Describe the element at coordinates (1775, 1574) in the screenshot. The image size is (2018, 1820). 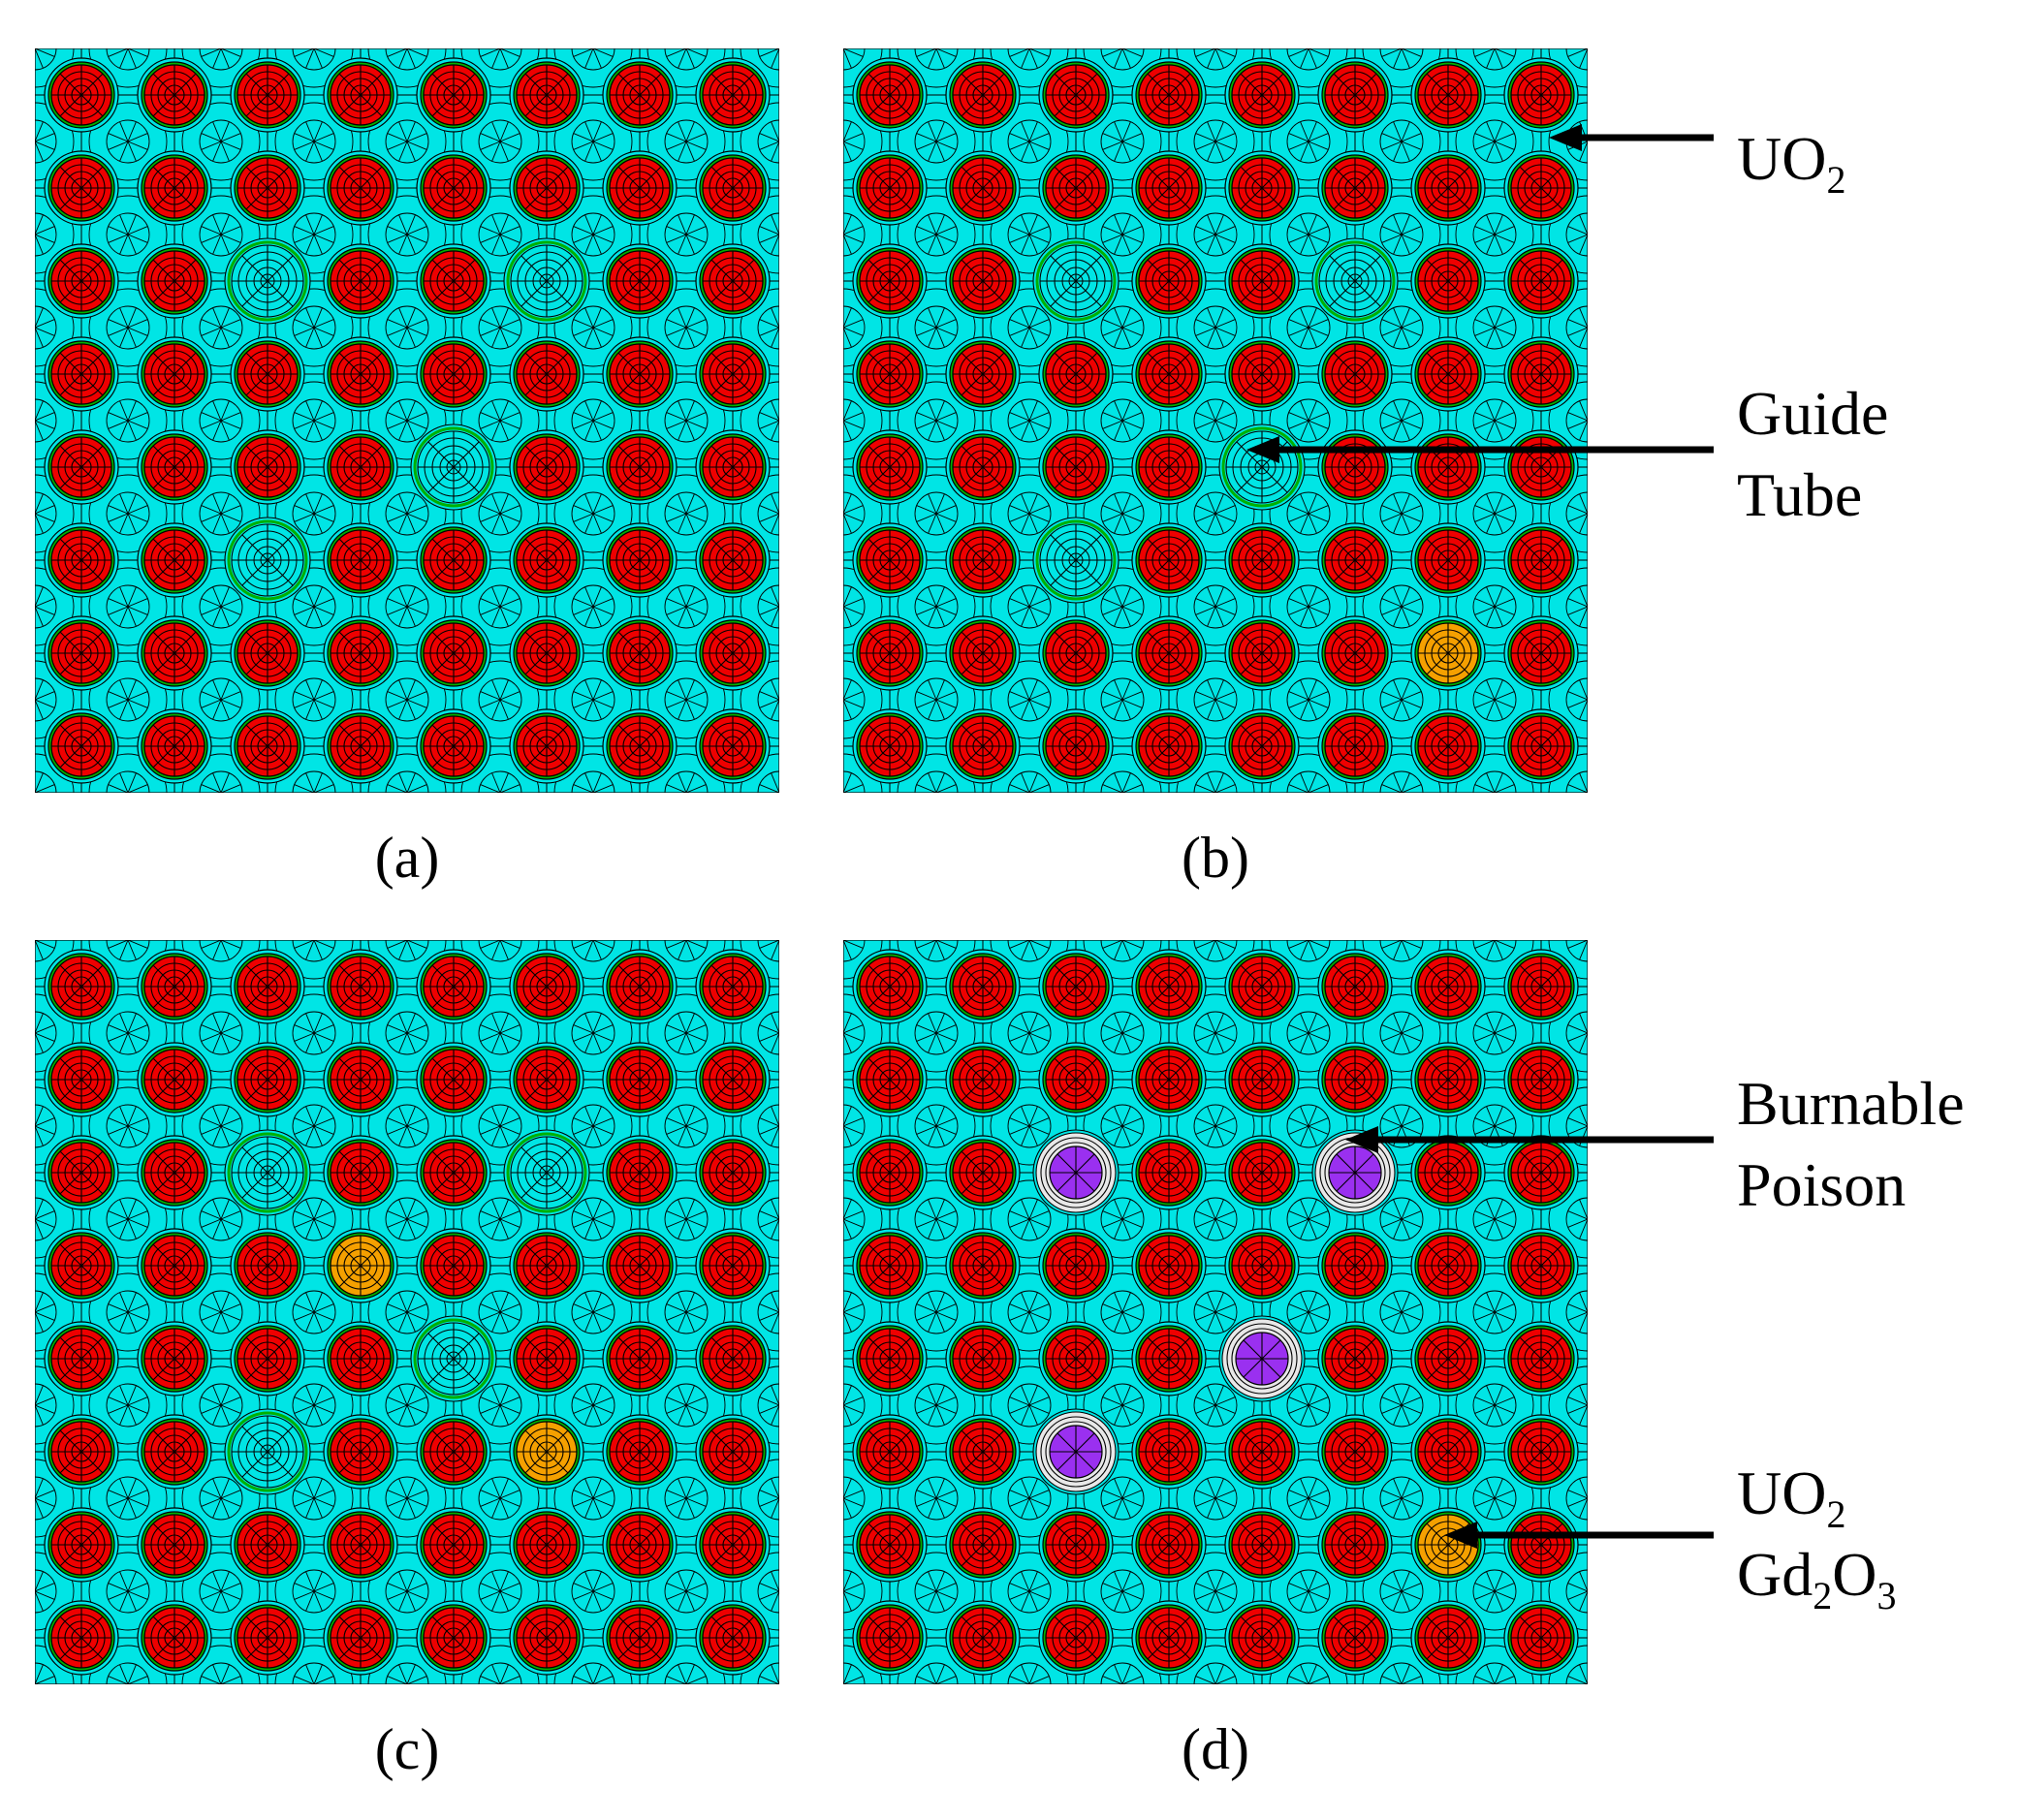
I see `gd-text: Gd` at that location.